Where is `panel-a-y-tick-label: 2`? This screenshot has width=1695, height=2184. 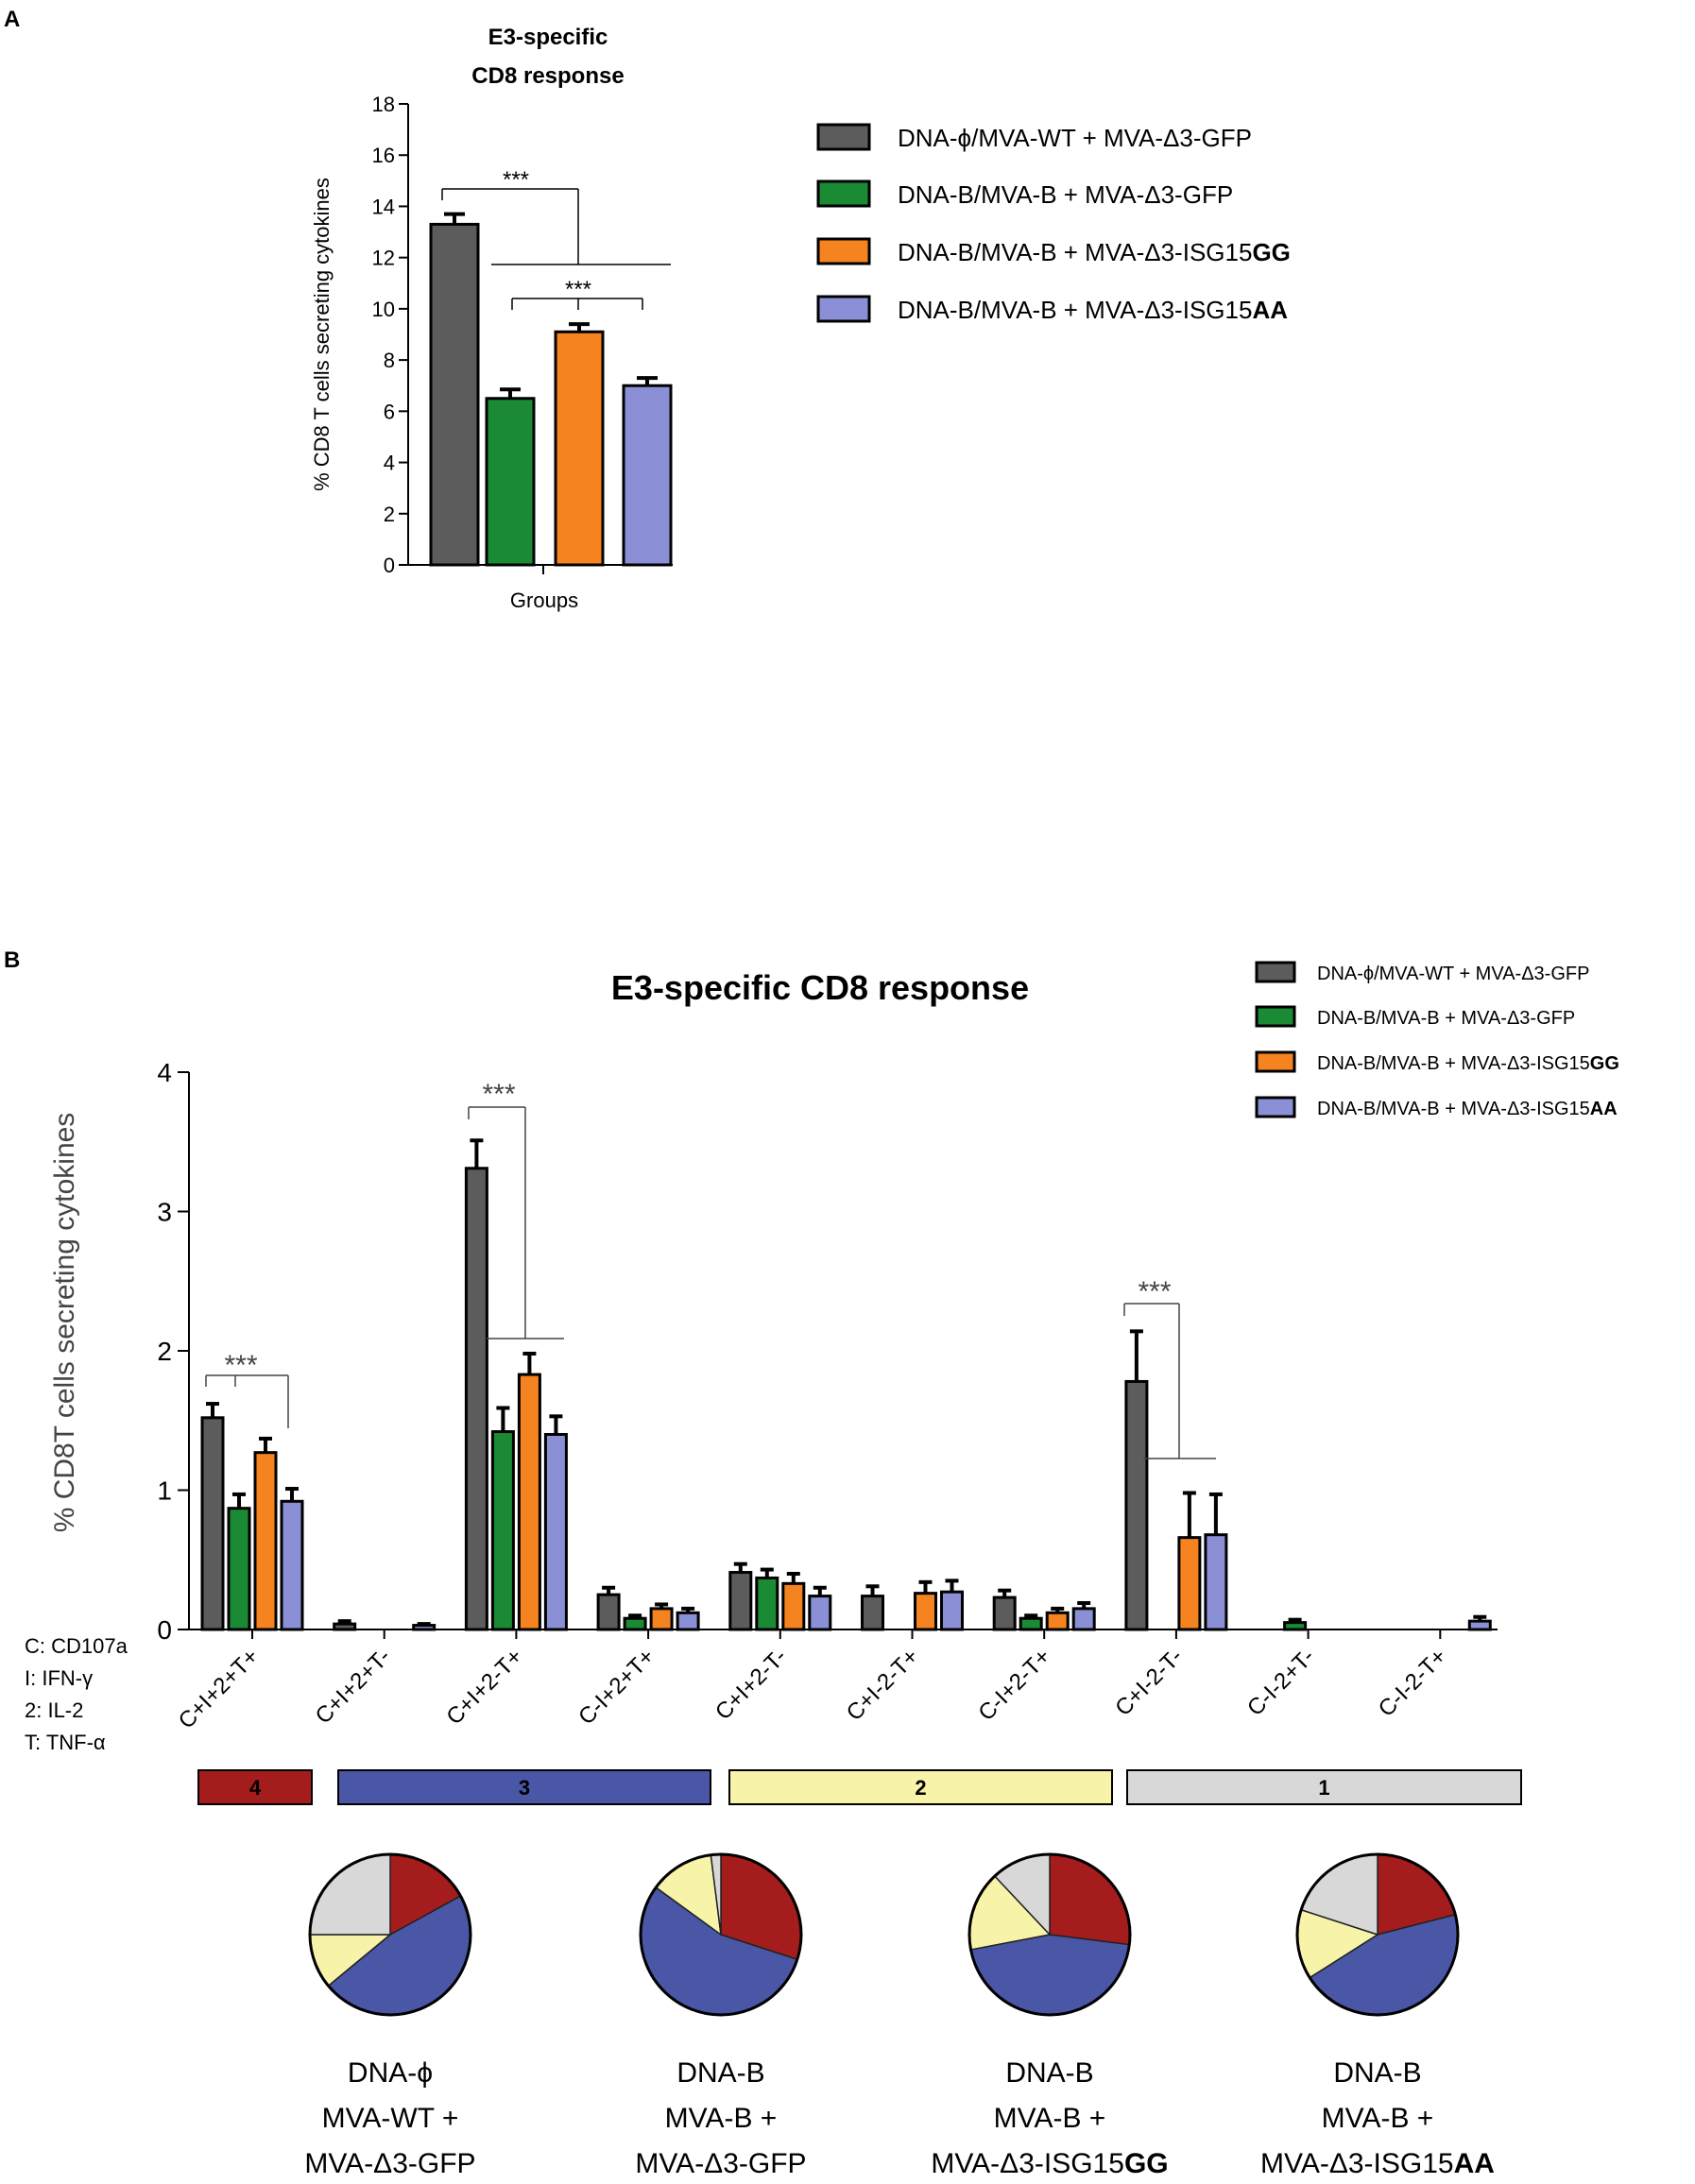 panel-a-y-tick-label: 2 is located at coordinates (389, 514).